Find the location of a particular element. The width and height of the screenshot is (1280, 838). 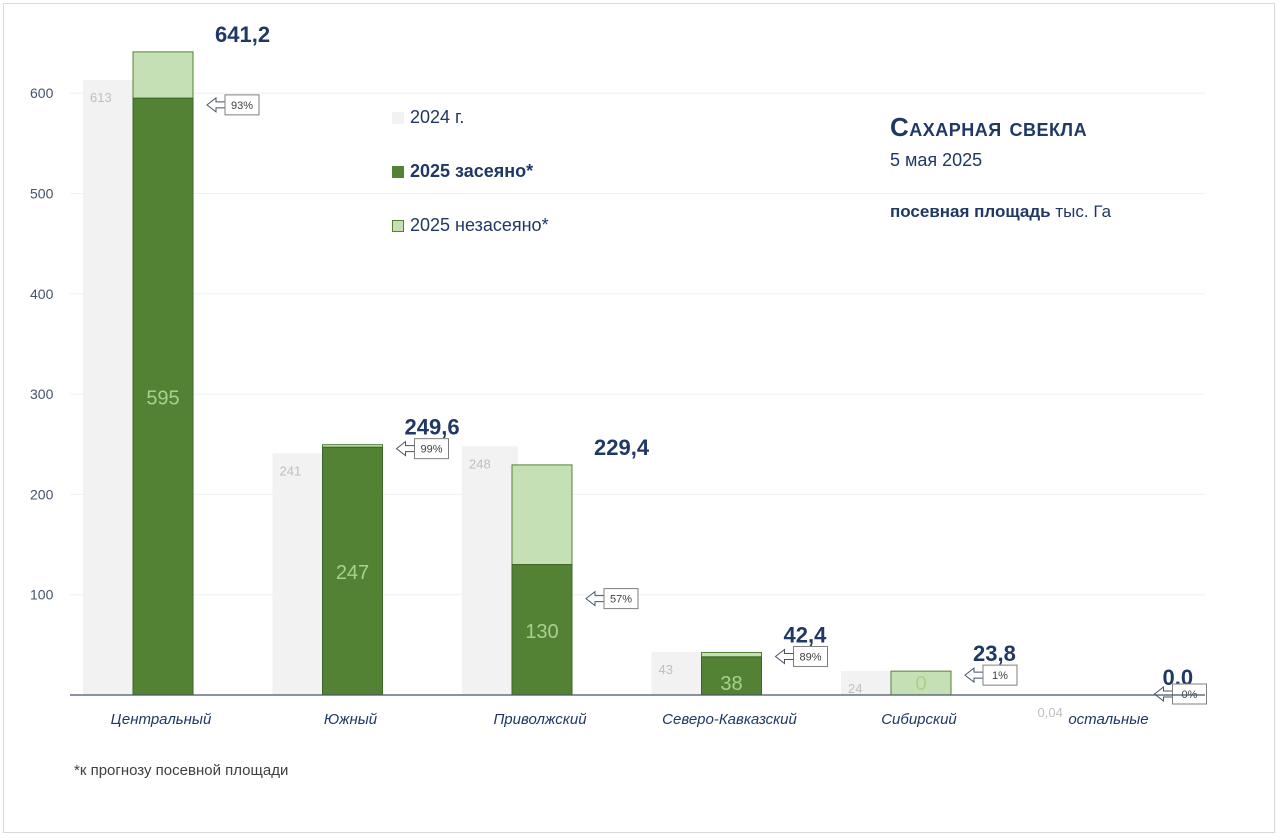

bar-2025-sown-label: 595 is located at coordinates (162, 399).